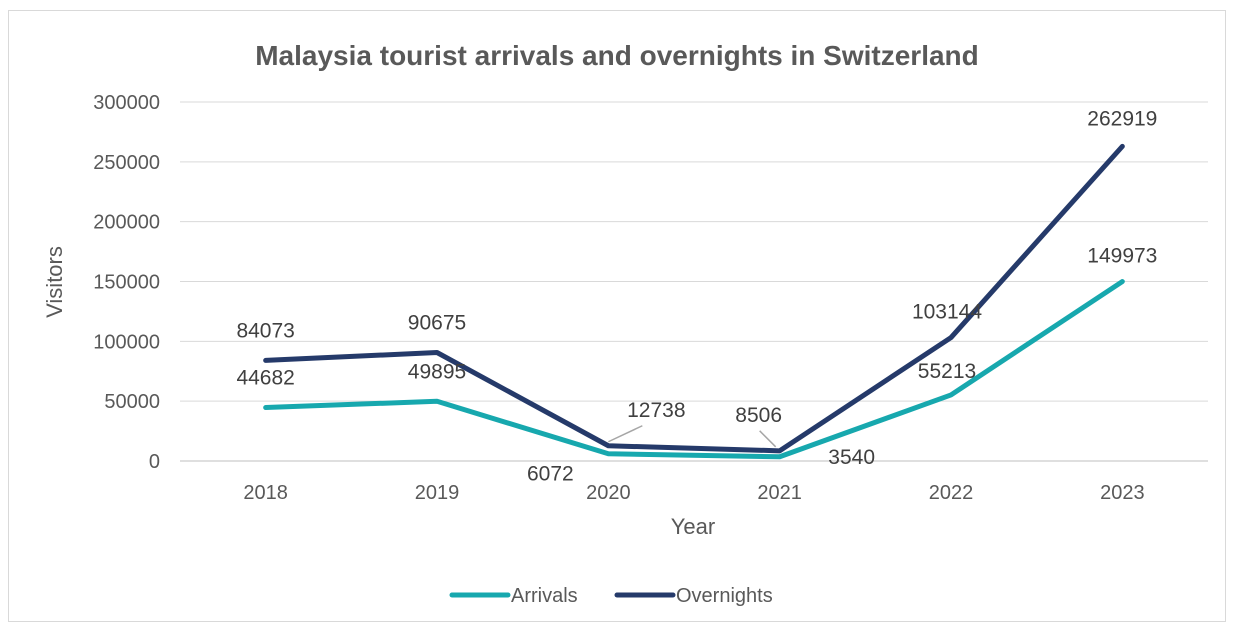 This screenshot has height=624, width=1234. I want to click on data-label: 149973, so click(1122, 256).